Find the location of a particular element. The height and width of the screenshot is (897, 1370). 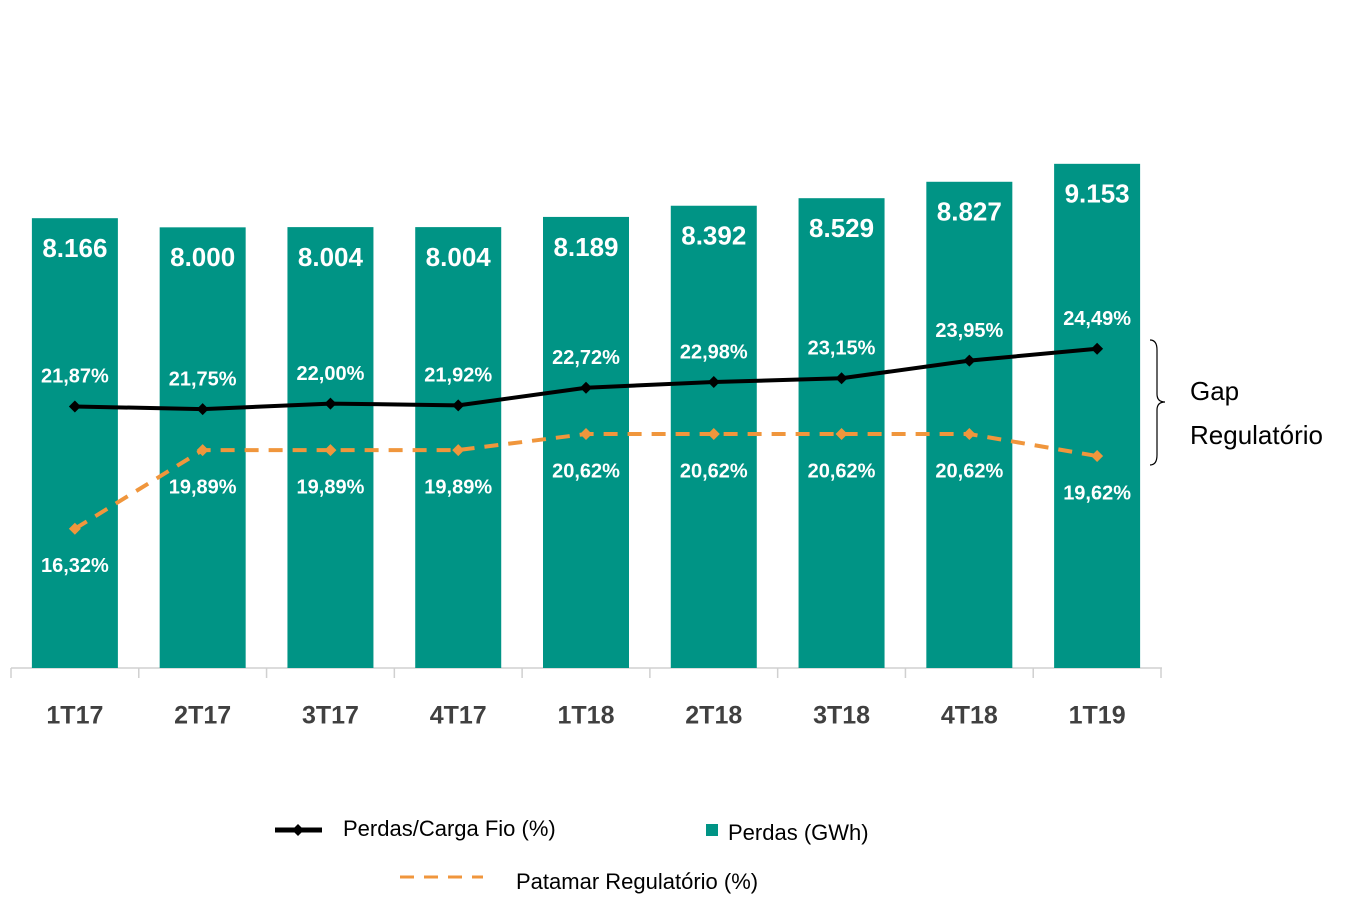

point-label: 21,87% is located at coordinates (75, 377).